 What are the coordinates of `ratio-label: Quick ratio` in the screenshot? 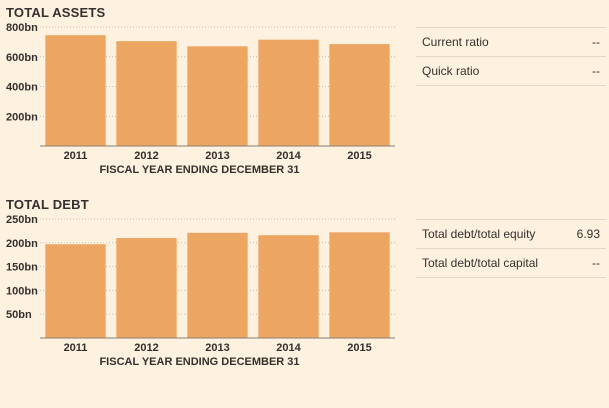 It's located at (451, 71).